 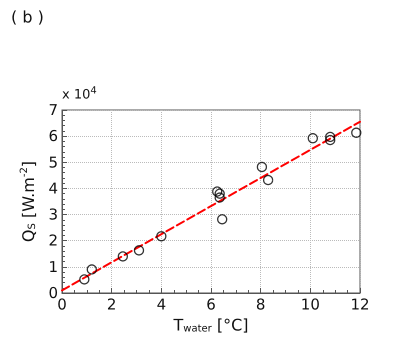 I want to click on x-tick-label: 8, so click(x=261, y=305).